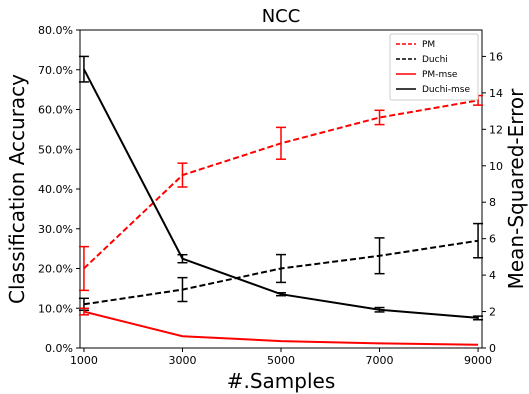  I want to click on legend-label-pm: PM, so click(428, 45).